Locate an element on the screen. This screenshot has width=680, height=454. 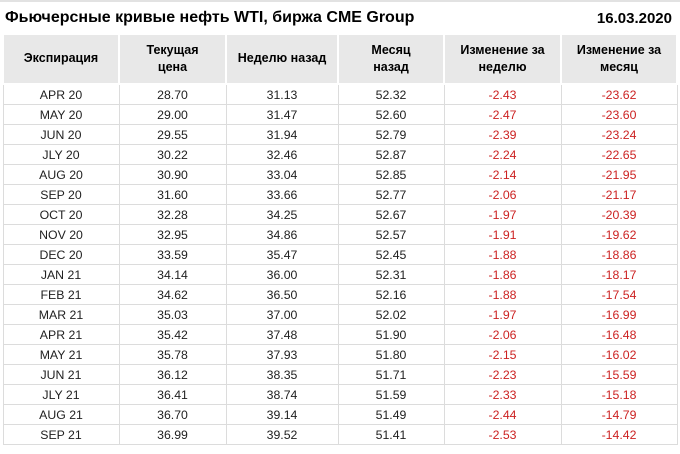
cell-change-week: -2.14 is located at coordinates (502, 174).